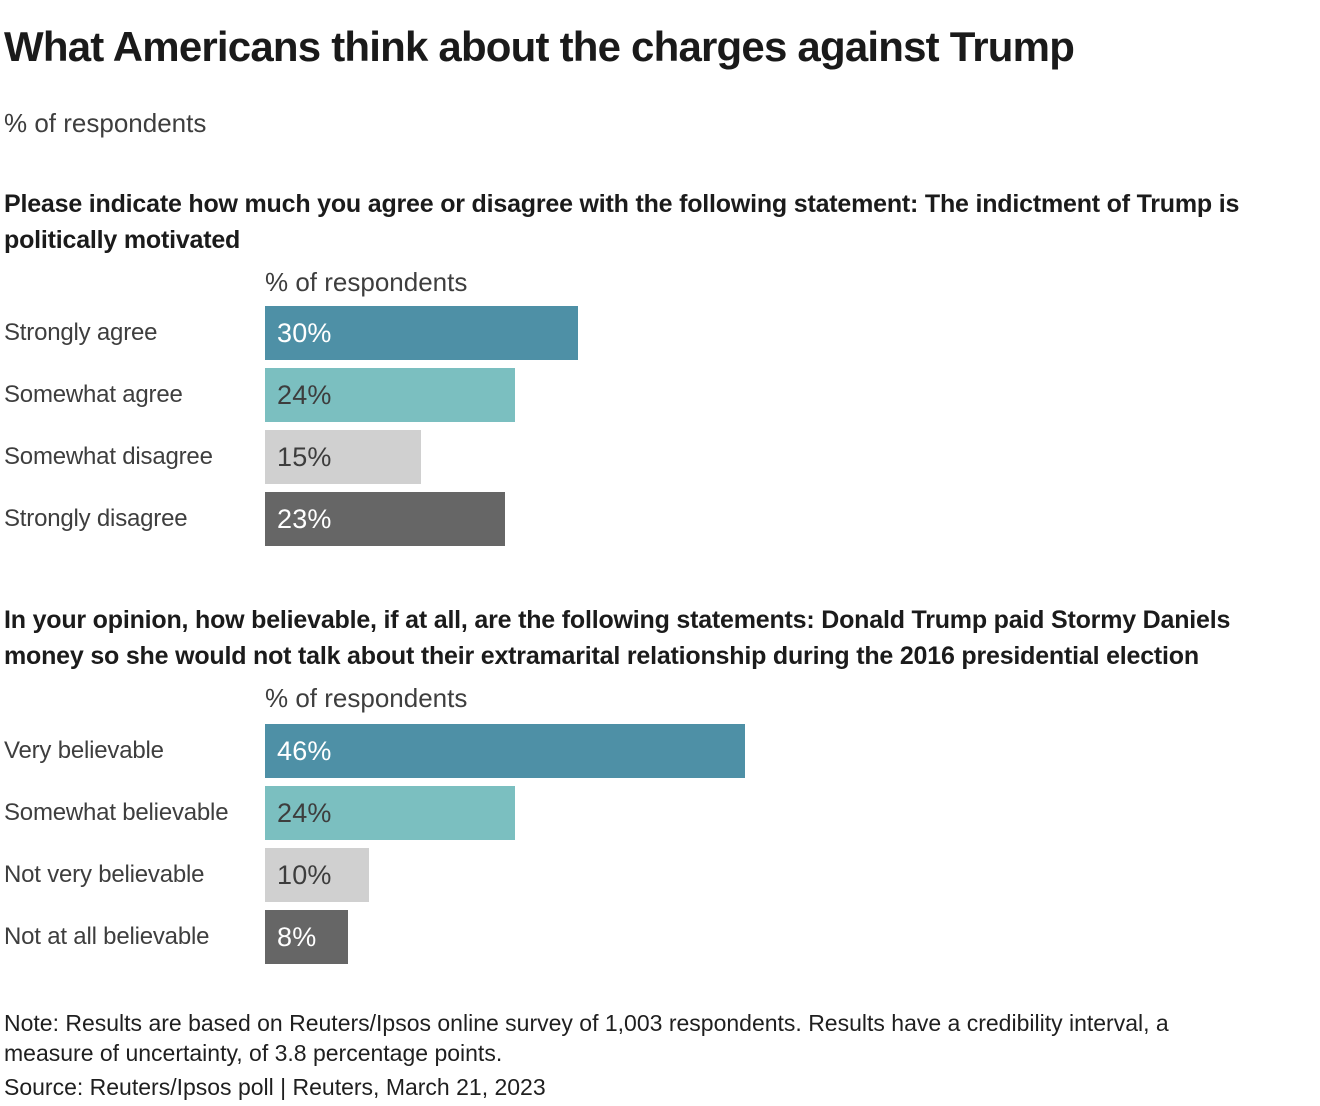 The image size is (1320, 1106). Describe the element at coordinates (304, 332) in the screenshot. I see `bar-value-label: 30%` at that location.